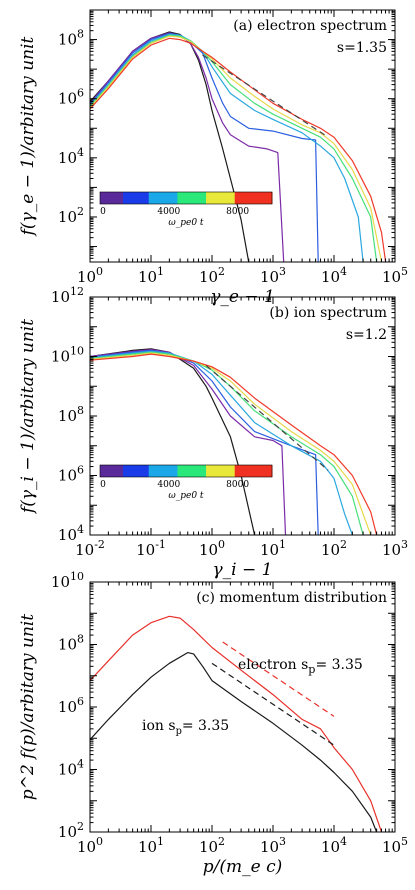  Describe the element at coordinates (273, 275) in the screenshot. I see `x-tick-label: 10³` at that location.